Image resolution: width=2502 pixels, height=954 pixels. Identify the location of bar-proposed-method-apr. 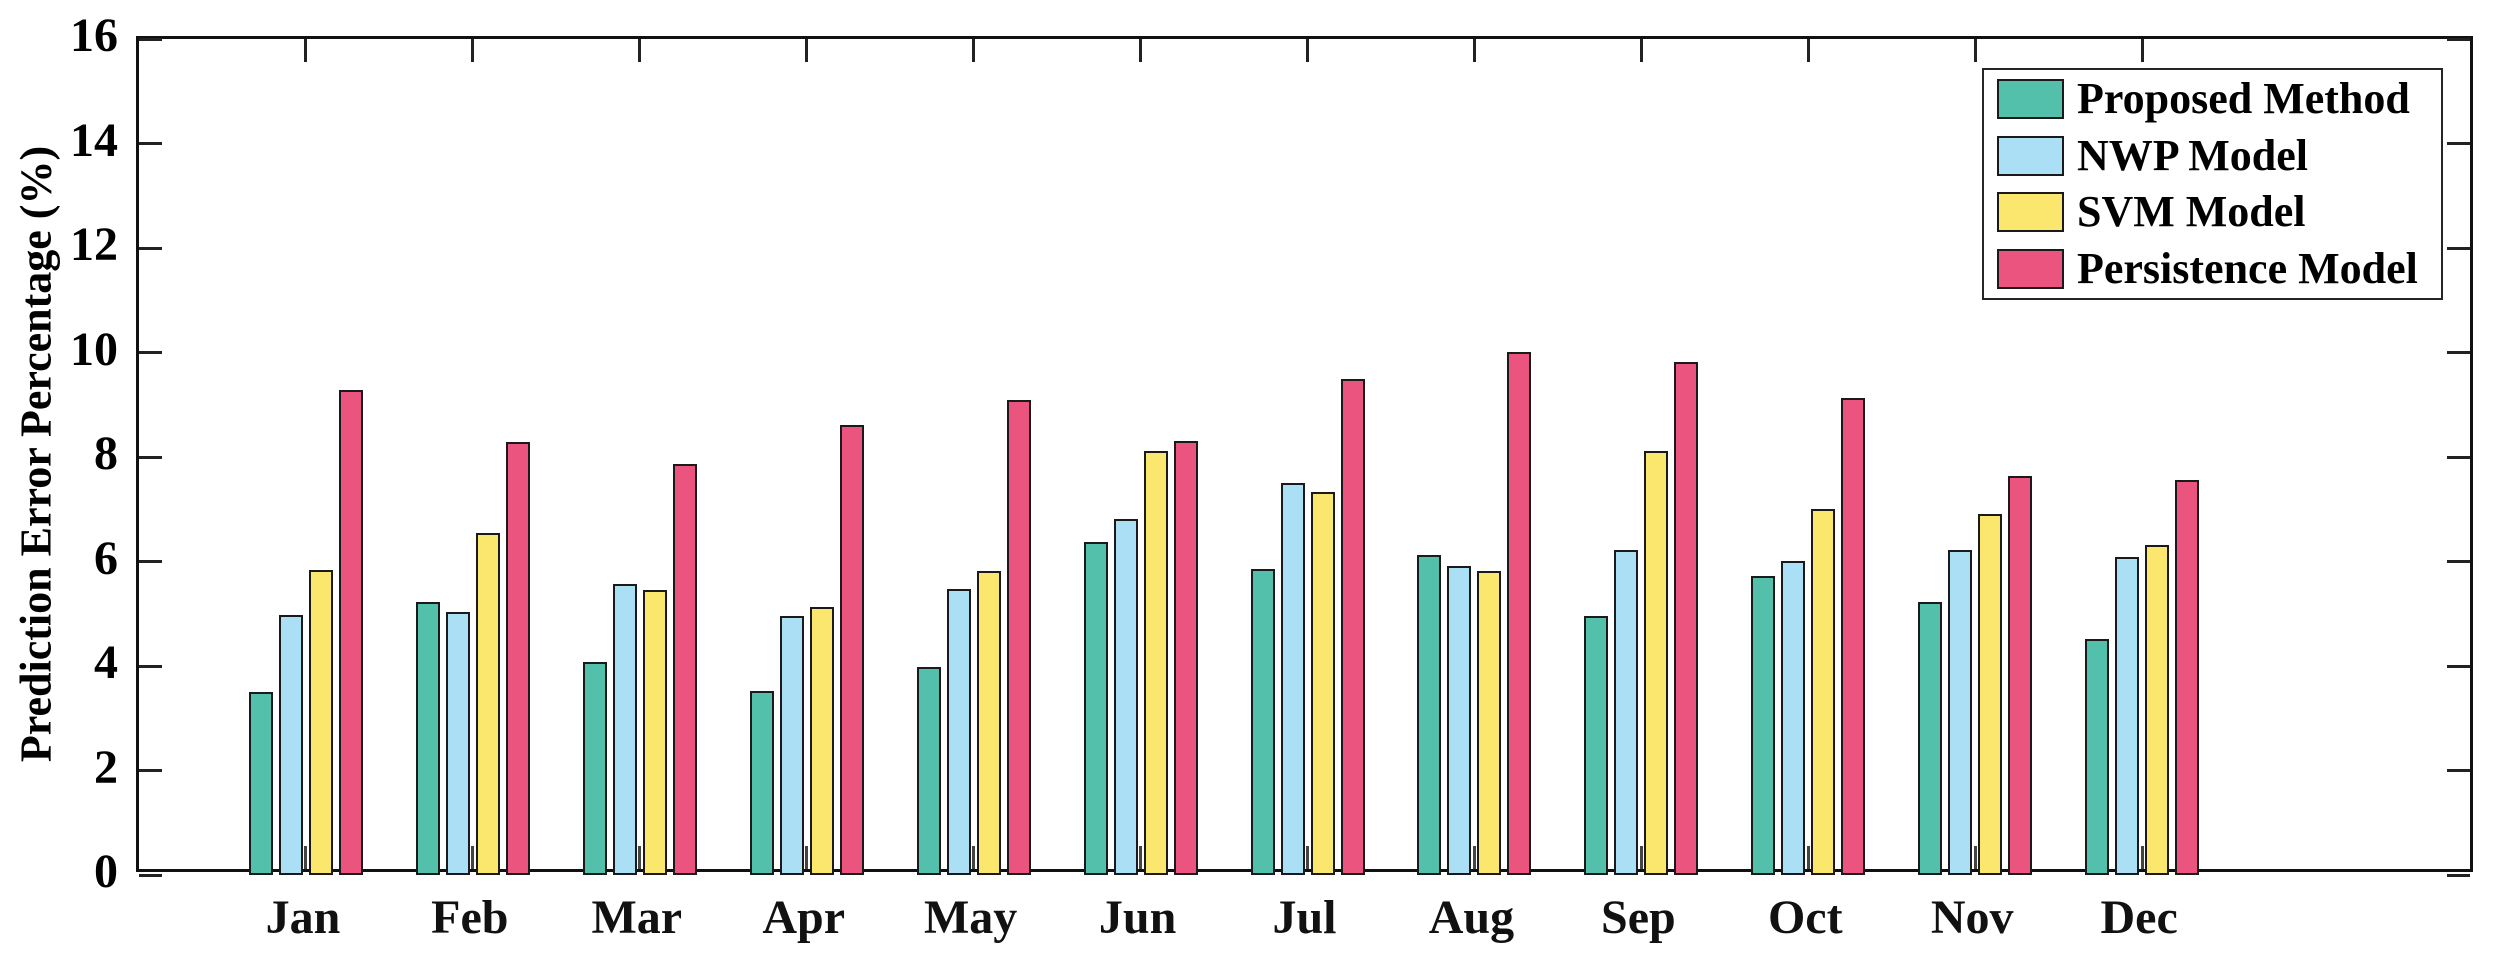
(761, 783).